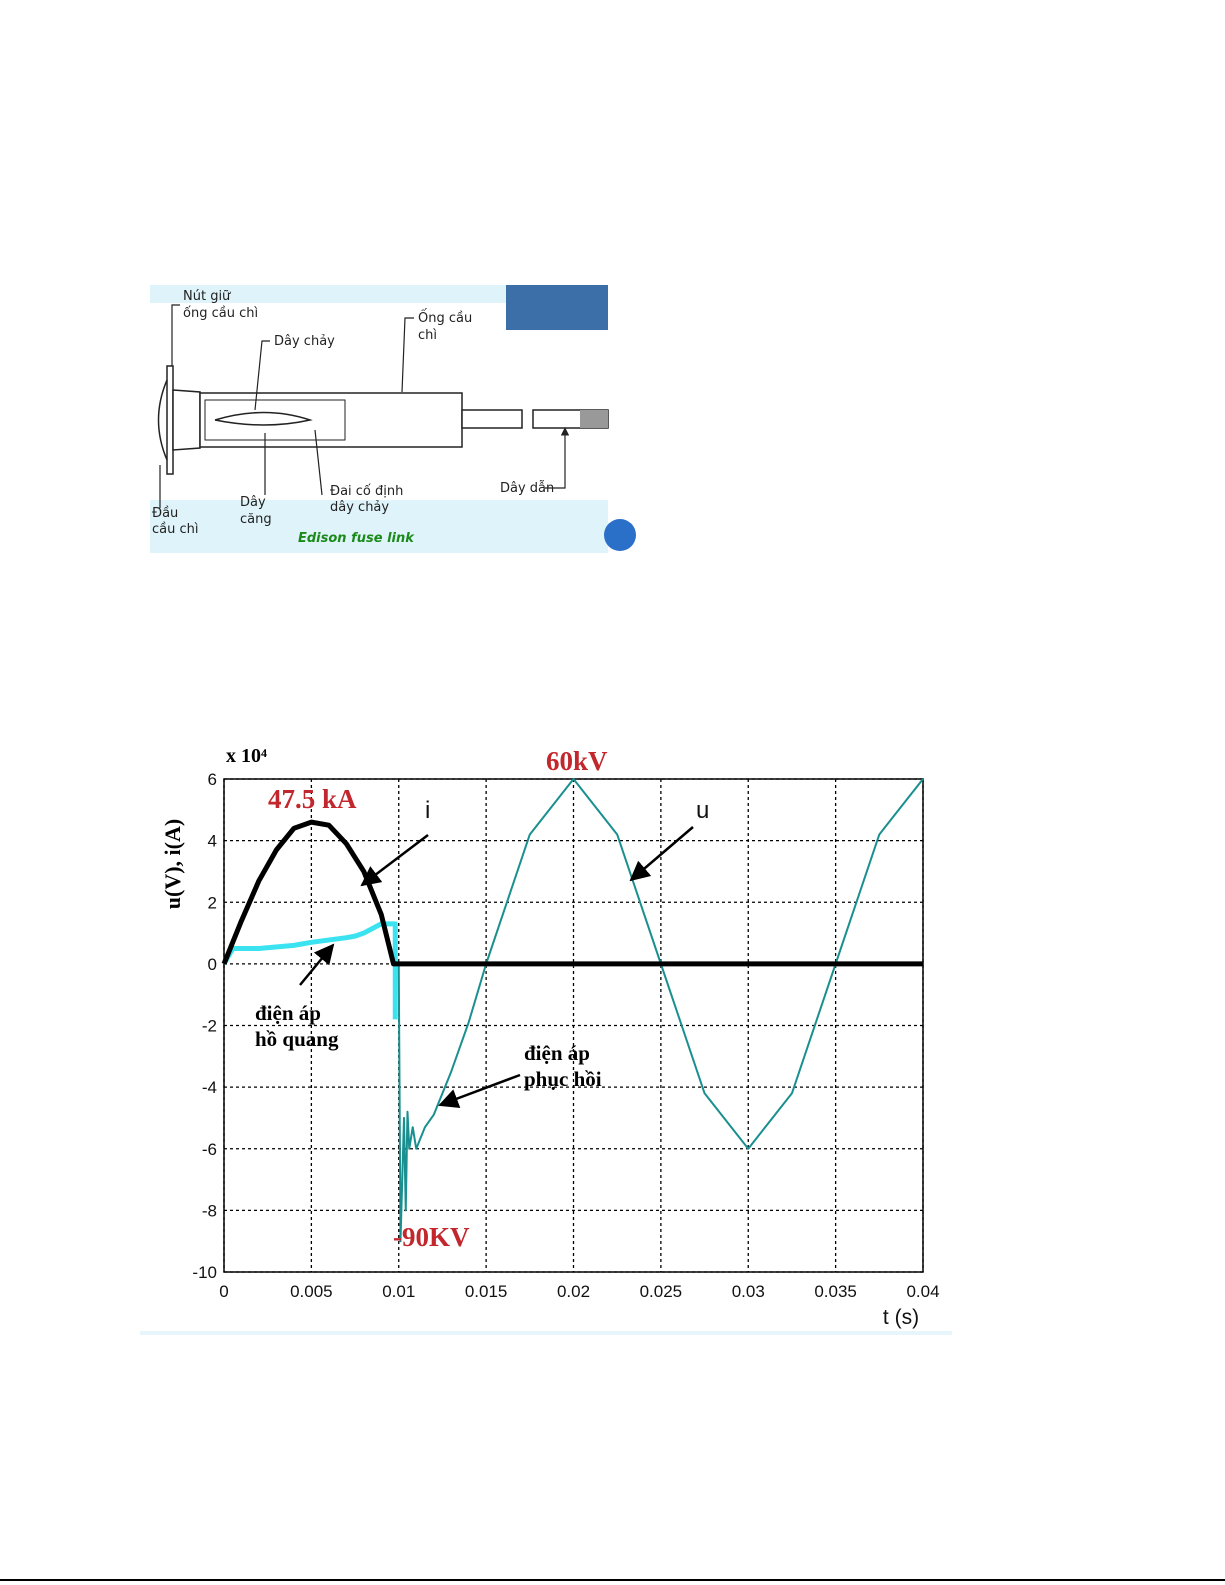 Image resolution: width=1225 pixels, height=1585 pixels. I want to click on label: Dây căng, so click(256, 511).